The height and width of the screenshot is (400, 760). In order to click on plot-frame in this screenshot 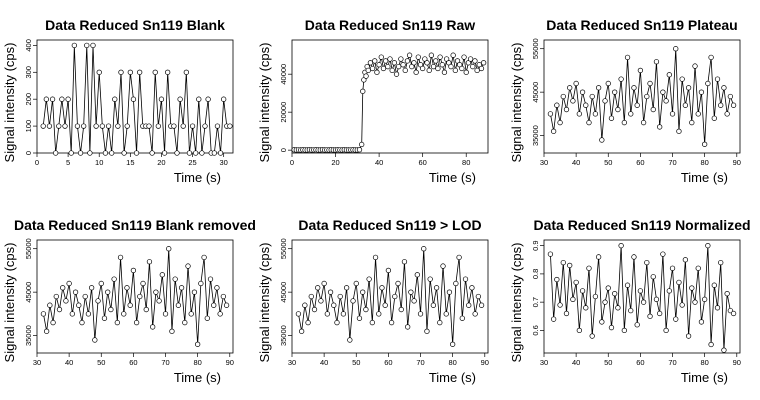, I will do `click(642, 296)`.